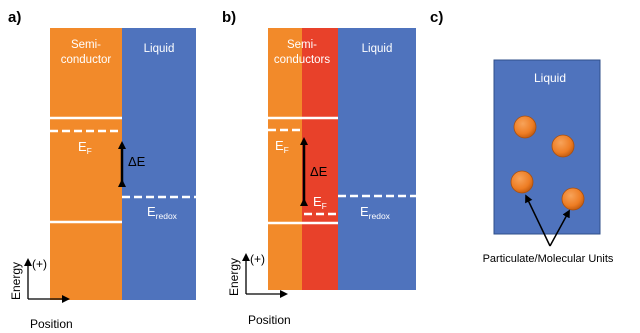 Image resolution: width=640 pixels, height=333 pixels. I want to click on fermi-level-2-label: EF, so click(320, 202).